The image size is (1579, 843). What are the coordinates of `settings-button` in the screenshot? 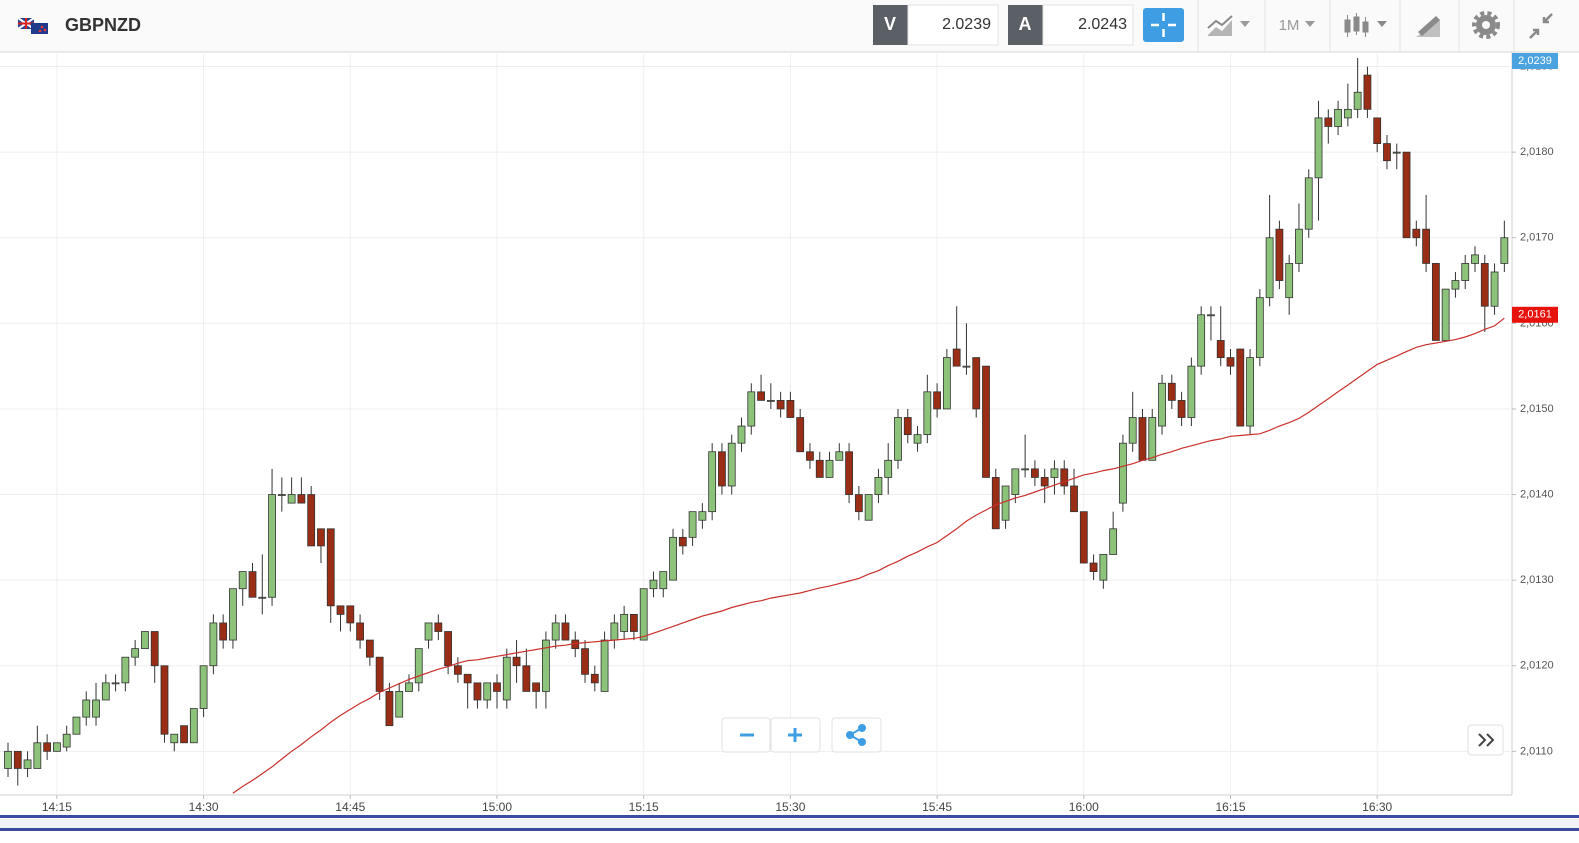 It's located at (1486, 25).